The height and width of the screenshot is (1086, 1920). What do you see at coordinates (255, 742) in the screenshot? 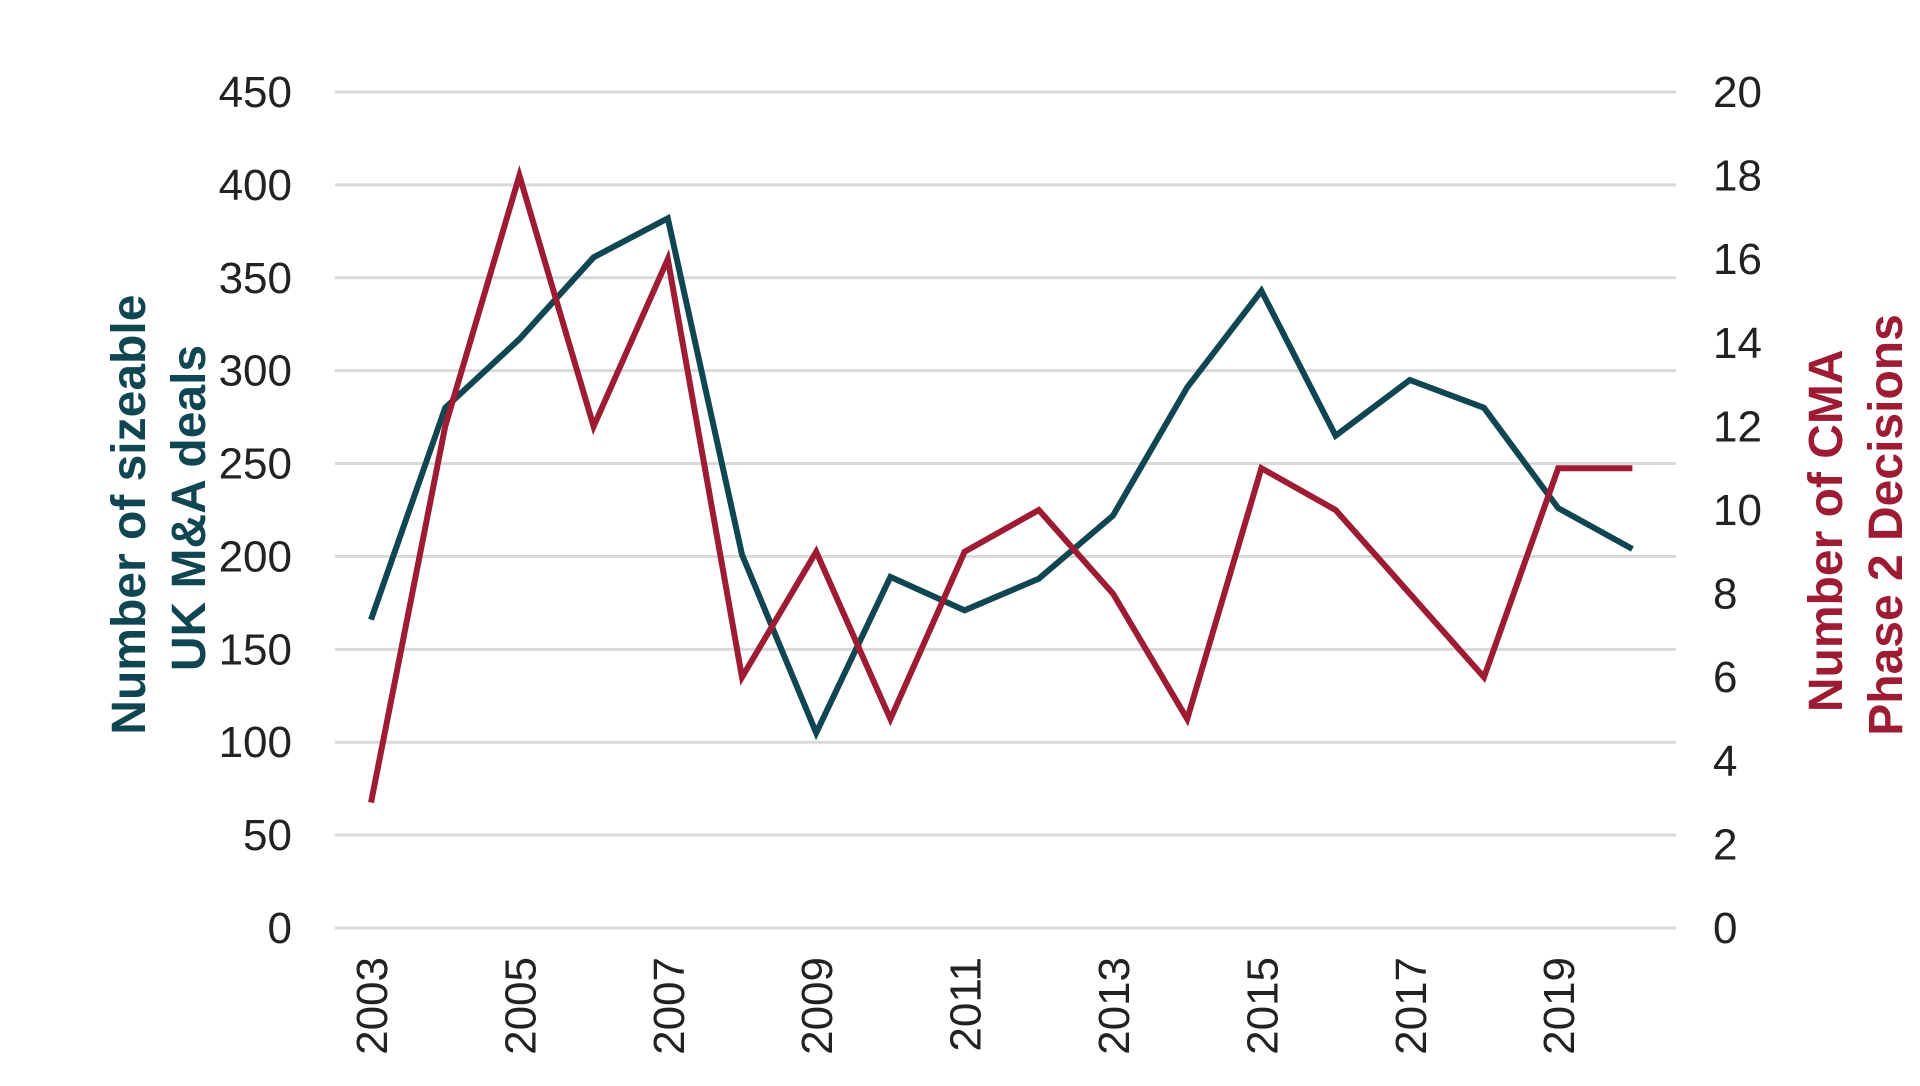
I see `left-tick-label: 100` at bounding box center [255, 742].